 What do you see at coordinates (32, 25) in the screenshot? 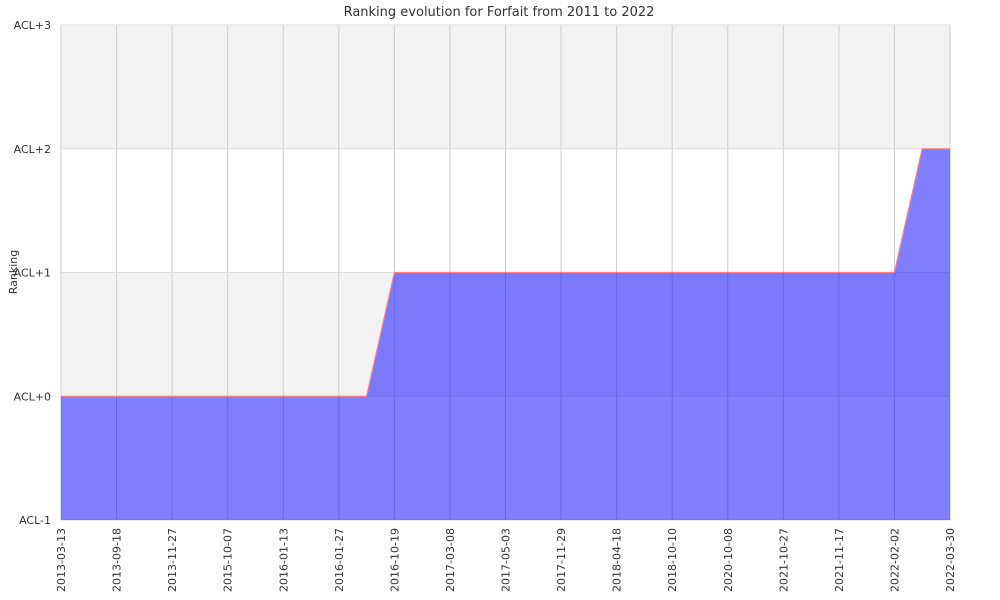
I see `y-tick-label: ACL+3` at bounding box center [32, 25].